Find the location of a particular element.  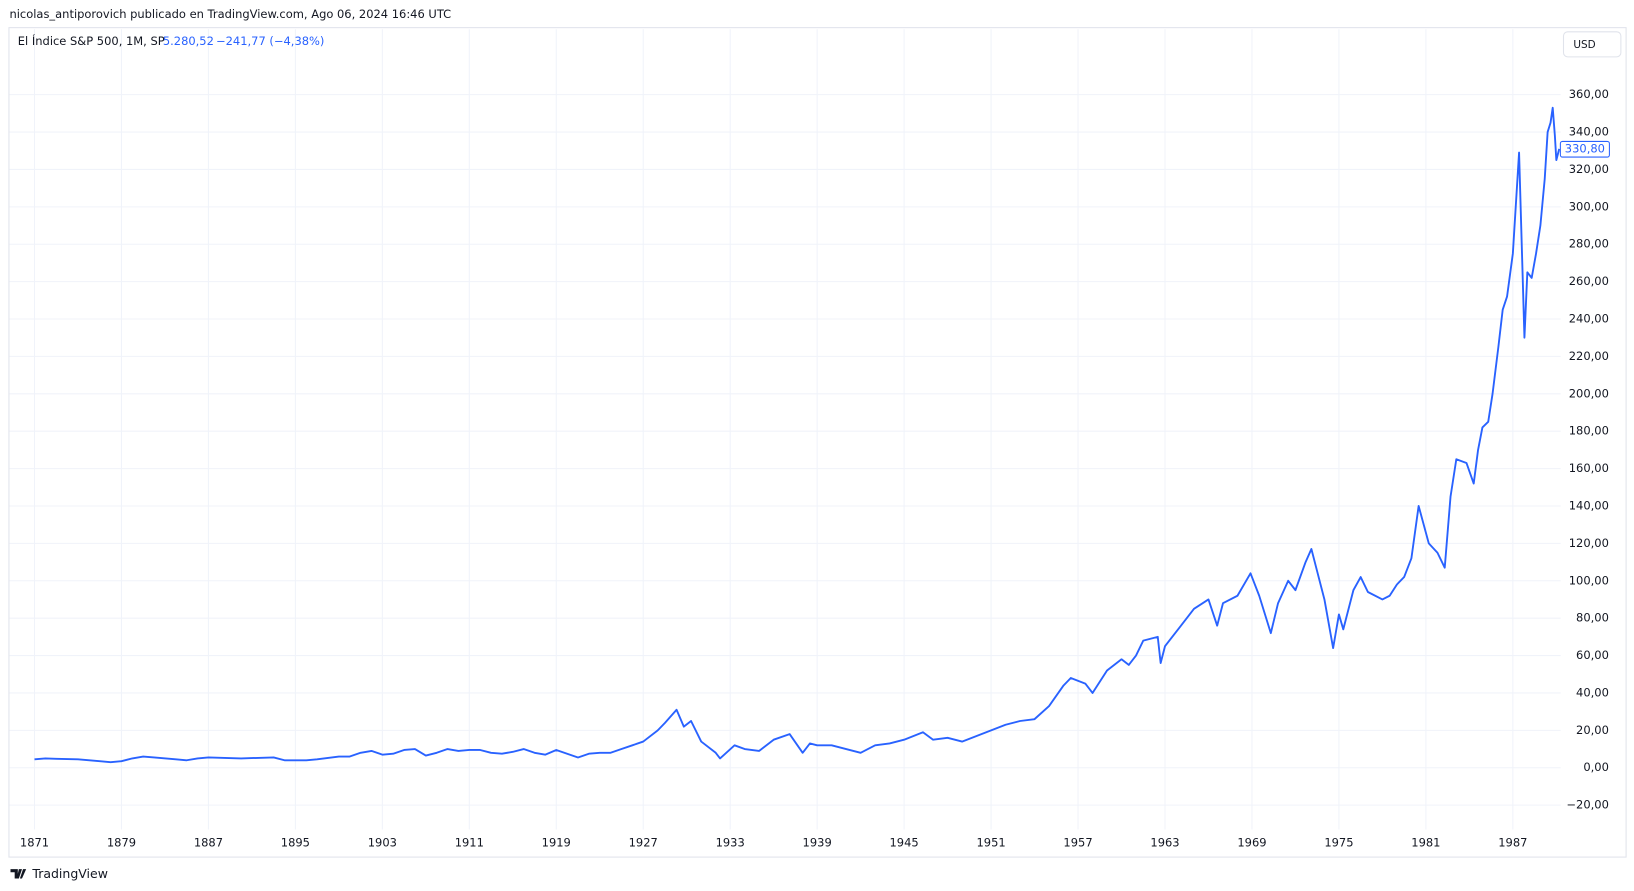

x-tick-label: 1919 is located at coordinates (556, 843).